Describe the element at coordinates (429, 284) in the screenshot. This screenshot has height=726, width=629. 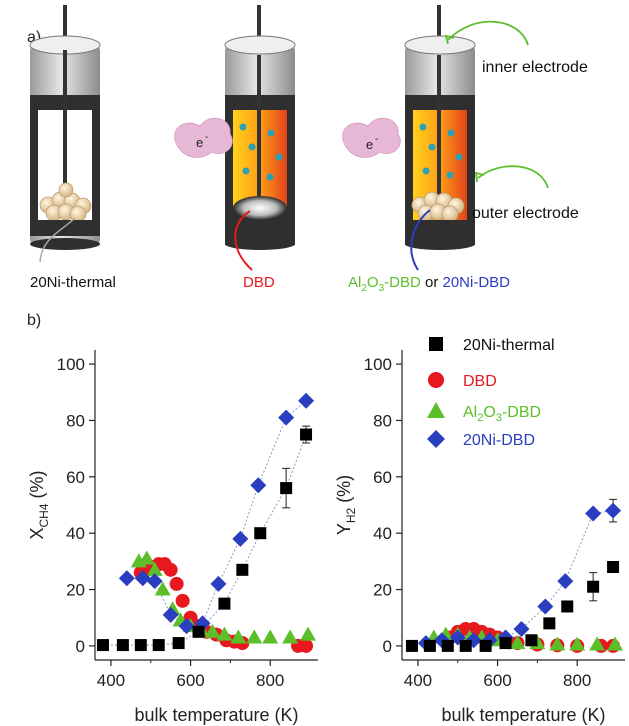
I see `label-catalyst-dbd: Al2O3-DBD or 20Ni-DBD` at that location.